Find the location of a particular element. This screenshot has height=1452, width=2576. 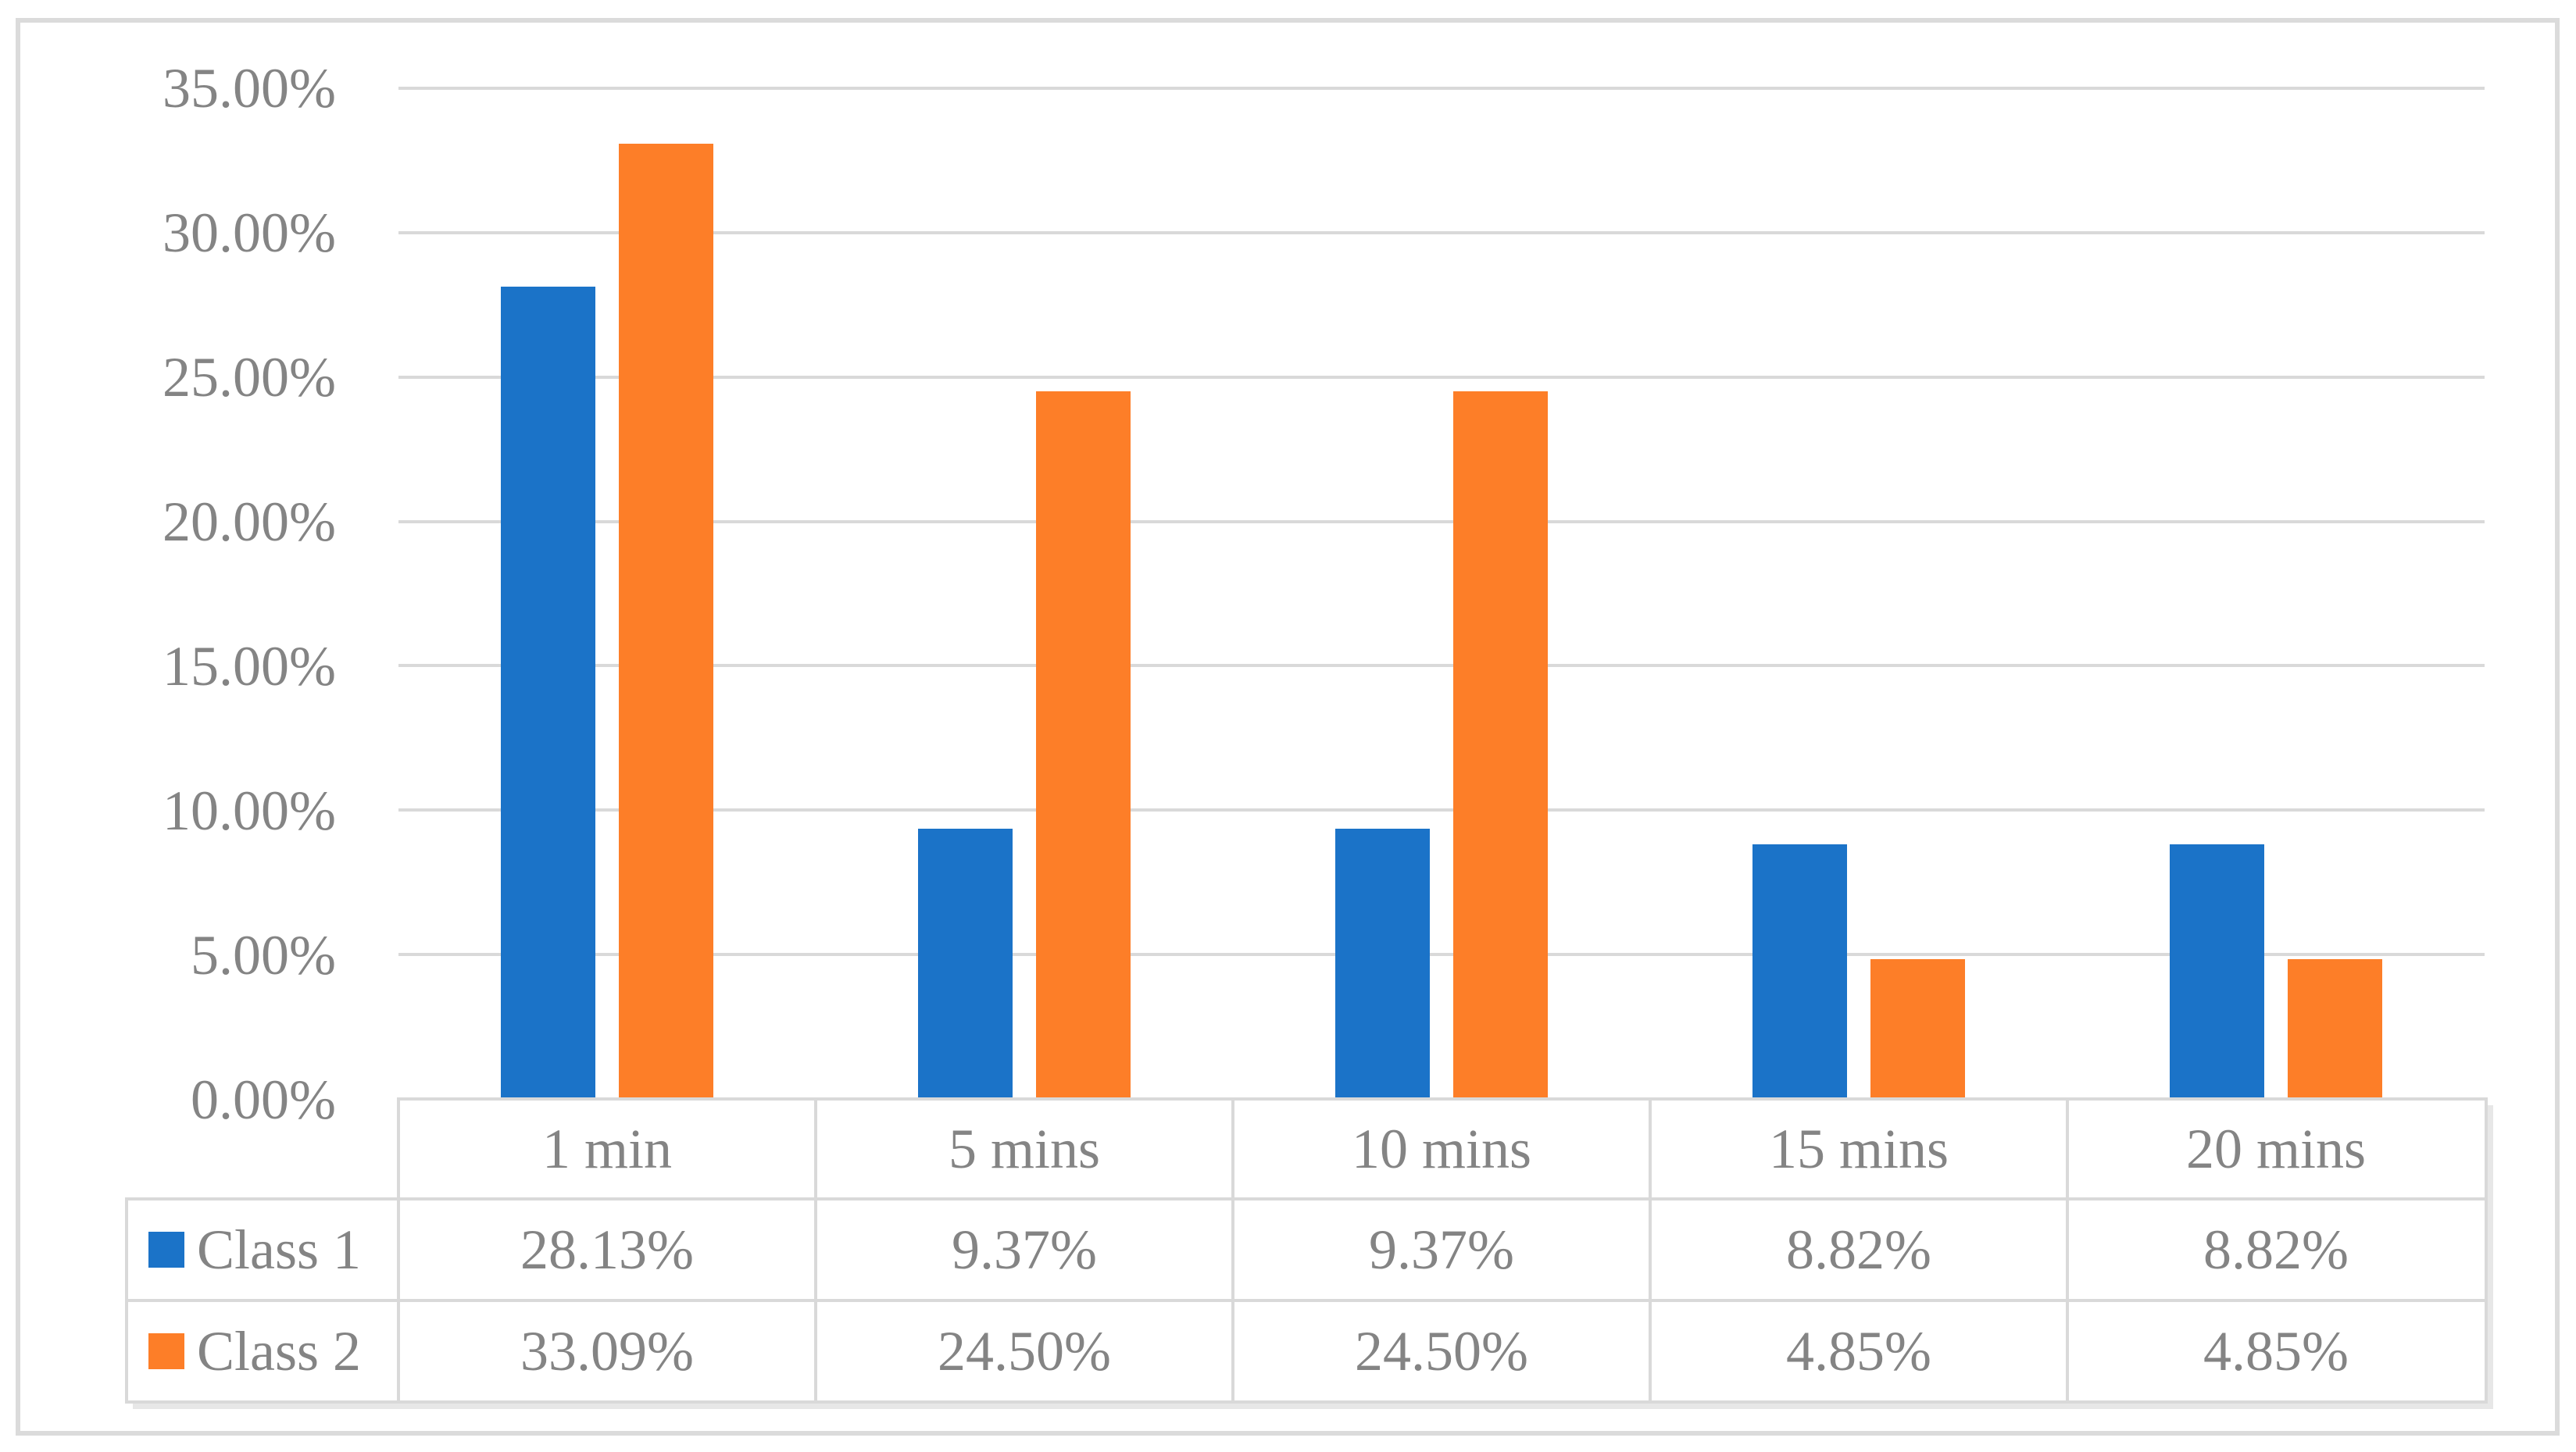

category-bar-group-20mins is located at coordinates (2276, 593).